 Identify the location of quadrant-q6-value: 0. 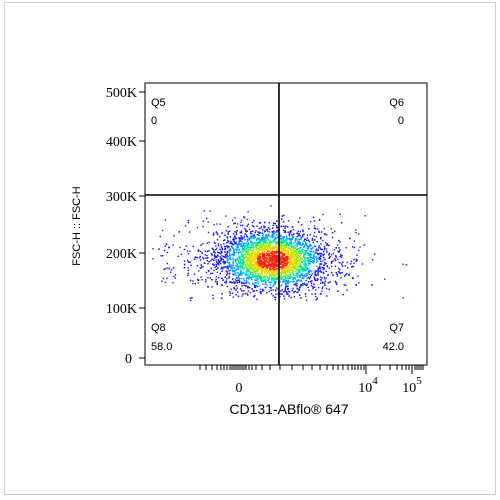
(401, 121).